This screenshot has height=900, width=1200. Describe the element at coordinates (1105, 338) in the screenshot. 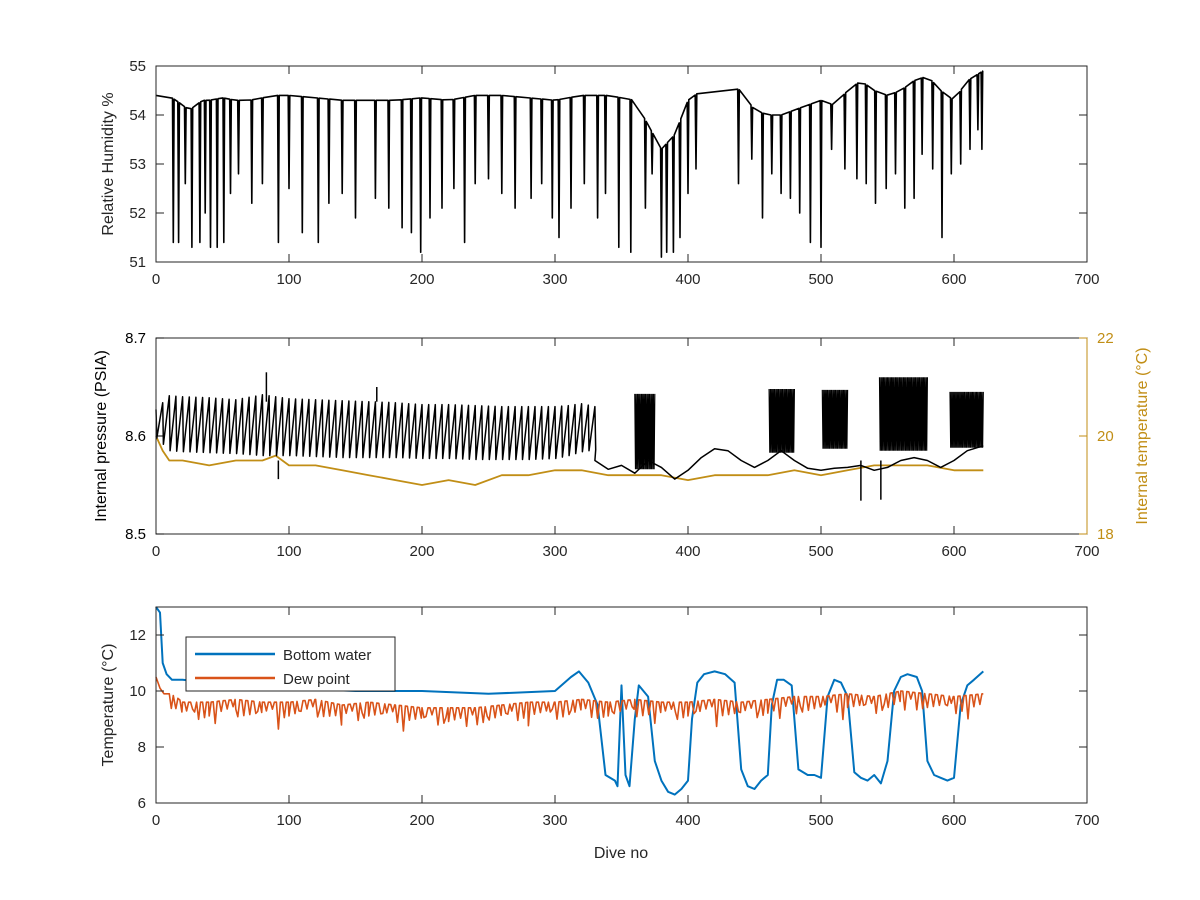

I see `y-tick-label-right: 22` at that location.